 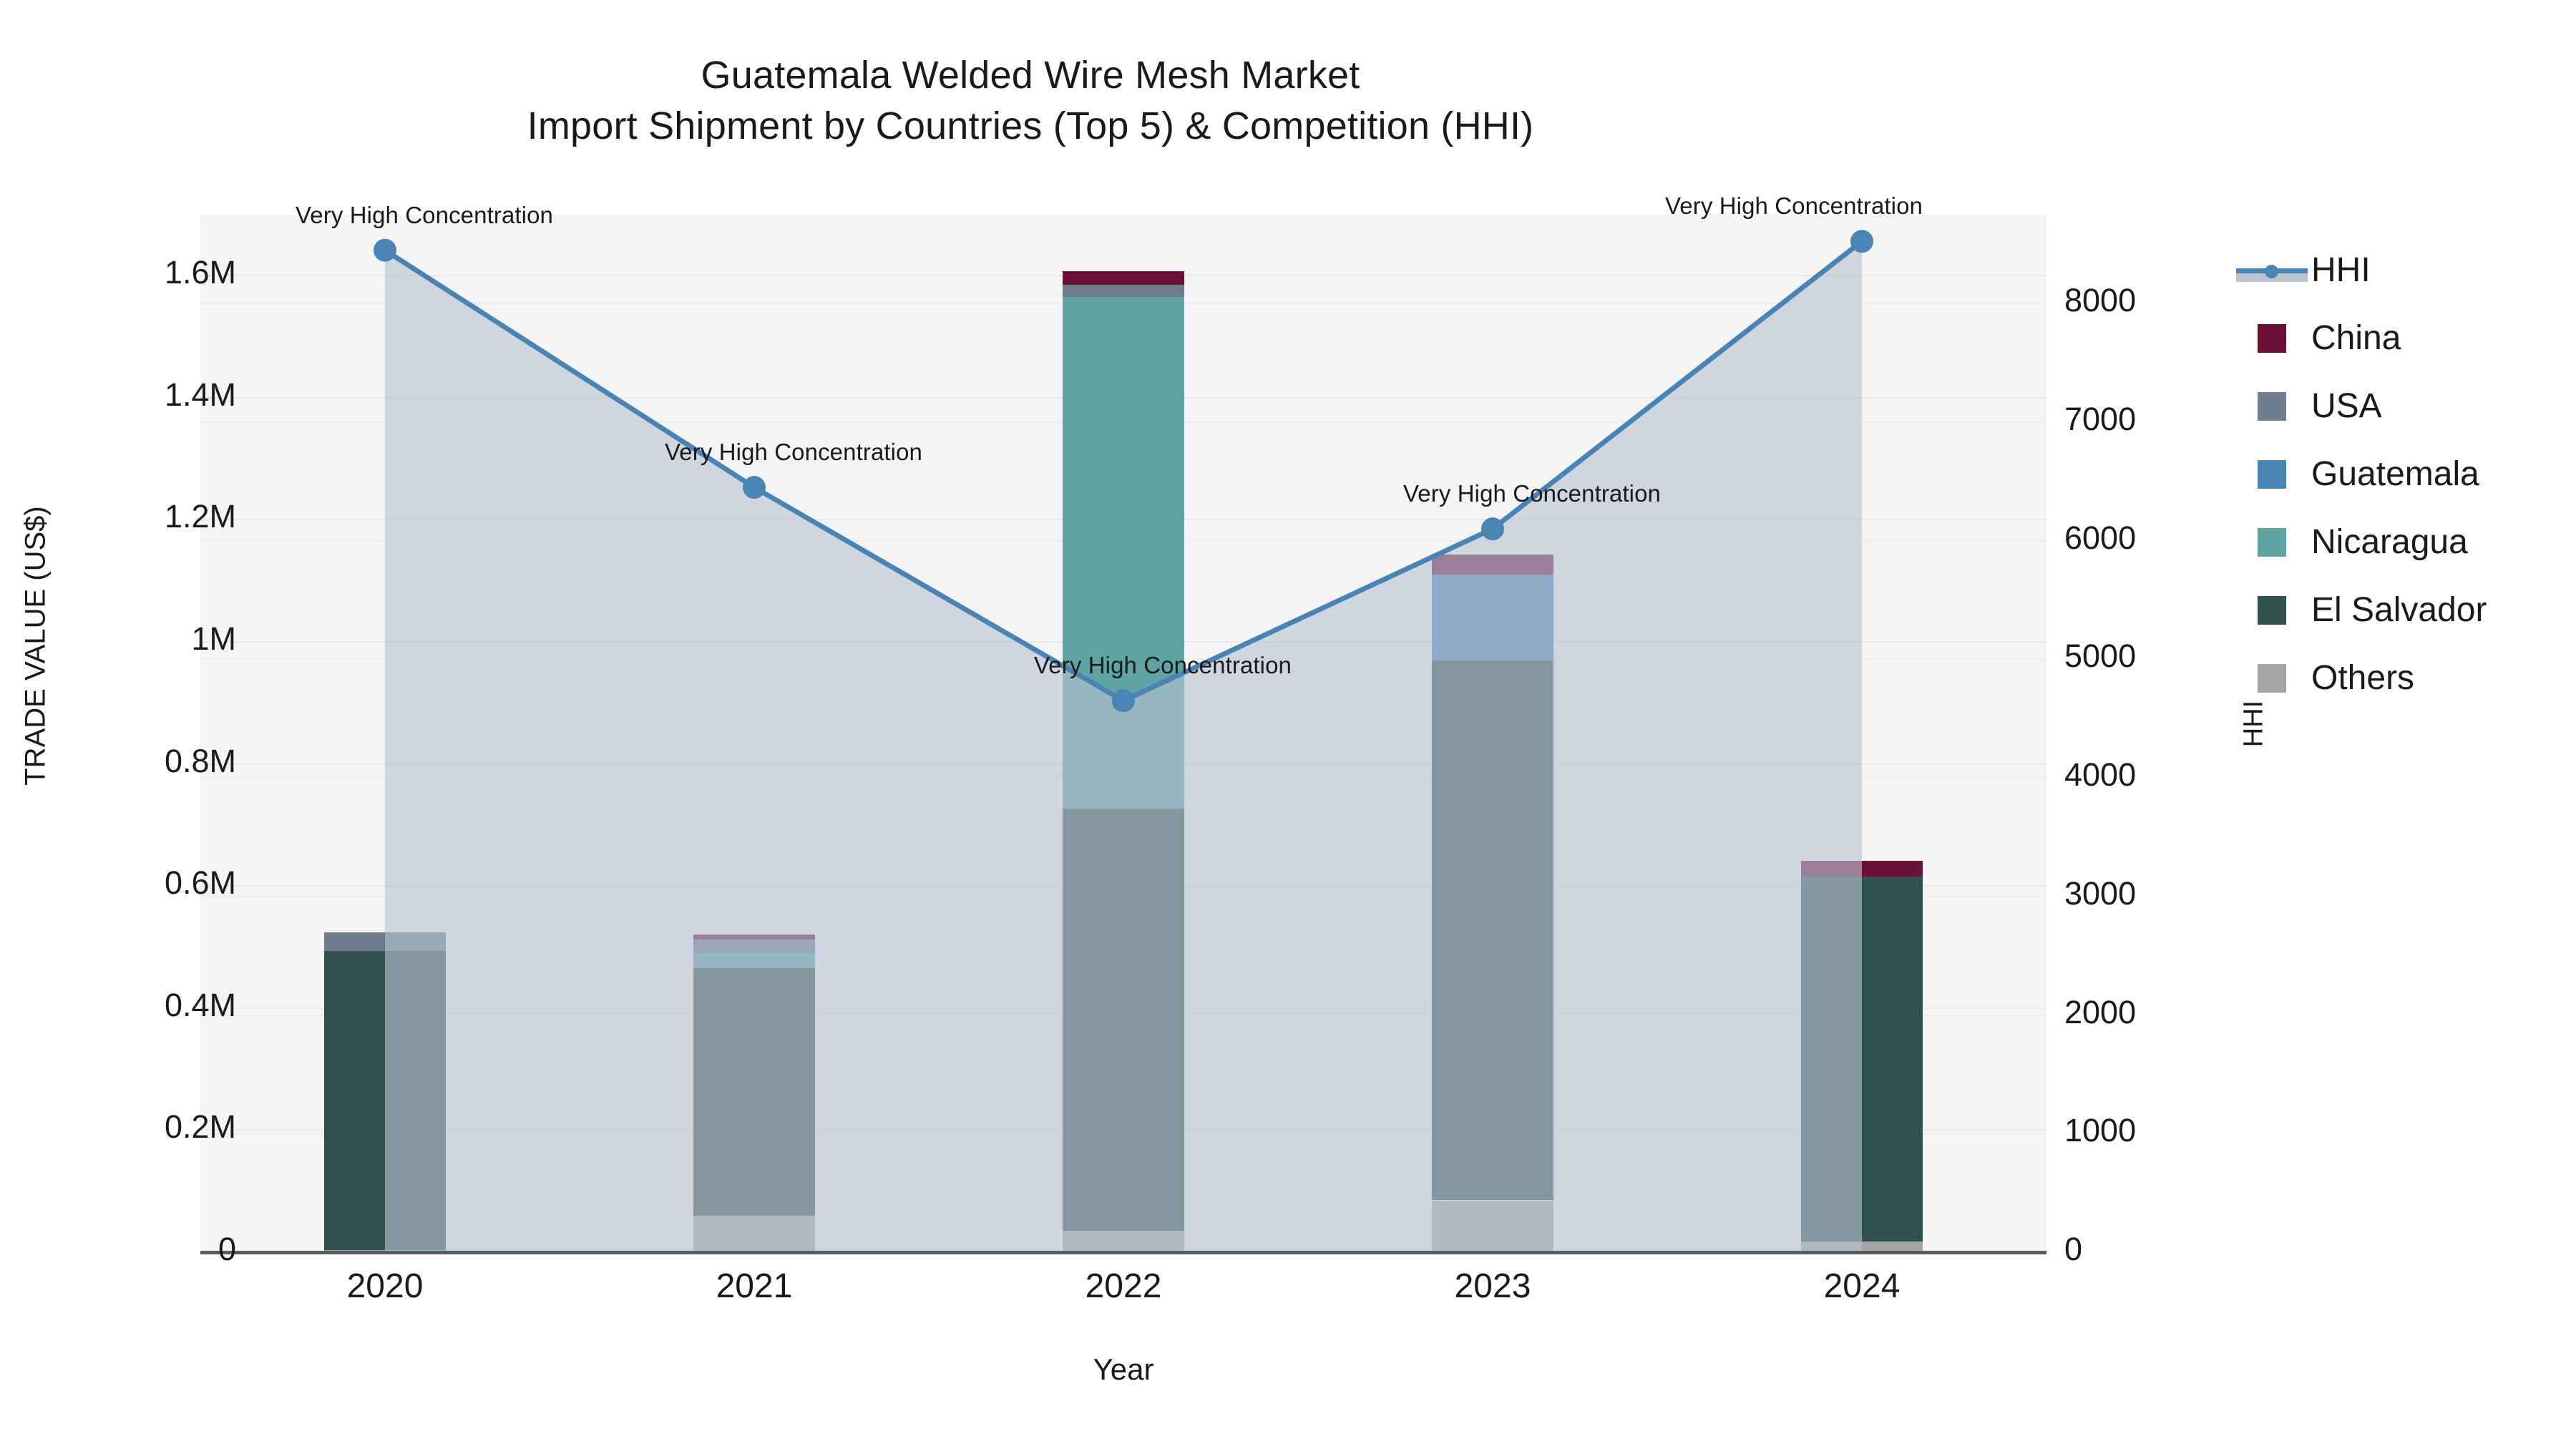 I want to click on y-tick-left-1M: 1M, so click(x=213, y=639).